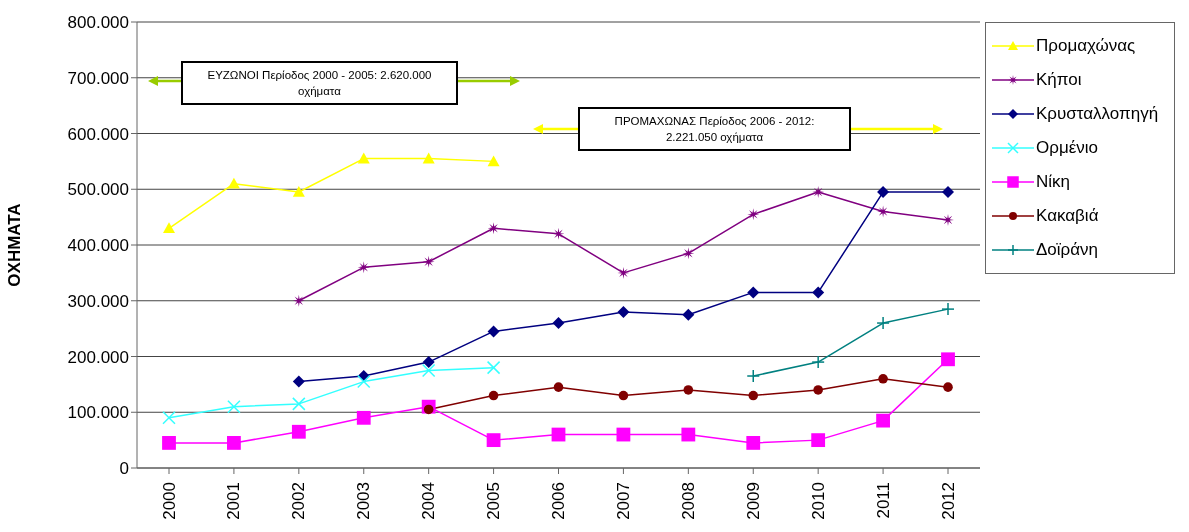 This screenshot has height=532, width=1189. I want to click on y-tick-label: 600.000, so click(98, 134).